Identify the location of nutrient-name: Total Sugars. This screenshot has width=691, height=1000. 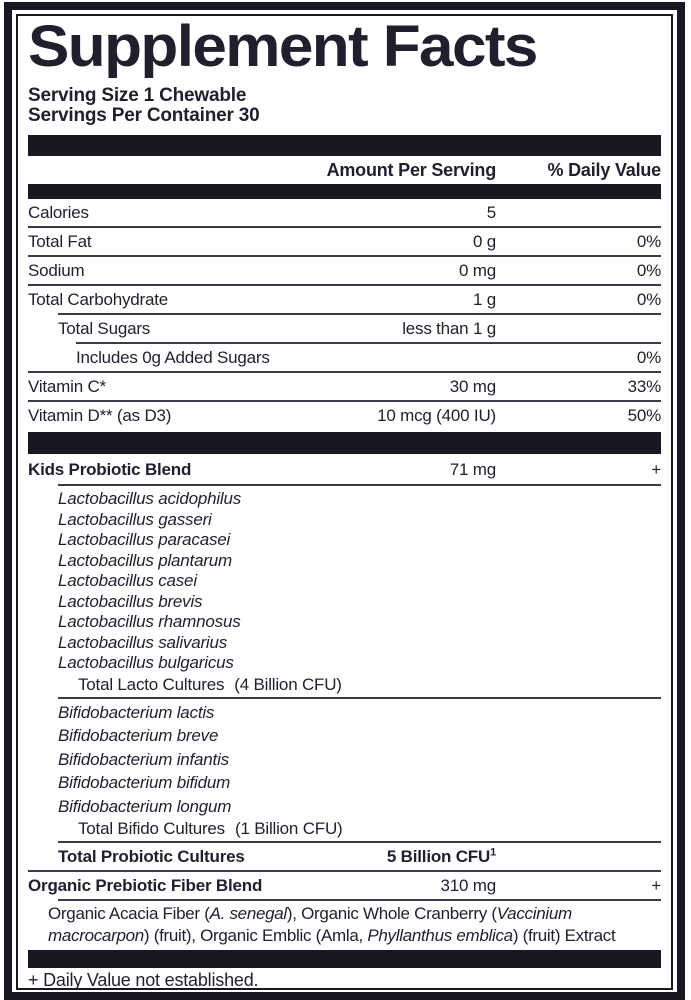
(104, 328).